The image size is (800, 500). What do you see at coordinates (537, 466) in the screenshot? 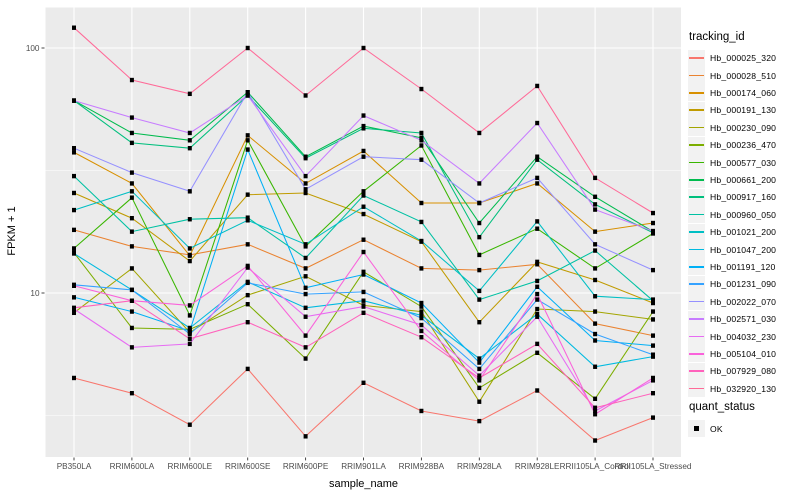
I see `x-tick-label: RRIM928LE` at bounding box center [537, 466].